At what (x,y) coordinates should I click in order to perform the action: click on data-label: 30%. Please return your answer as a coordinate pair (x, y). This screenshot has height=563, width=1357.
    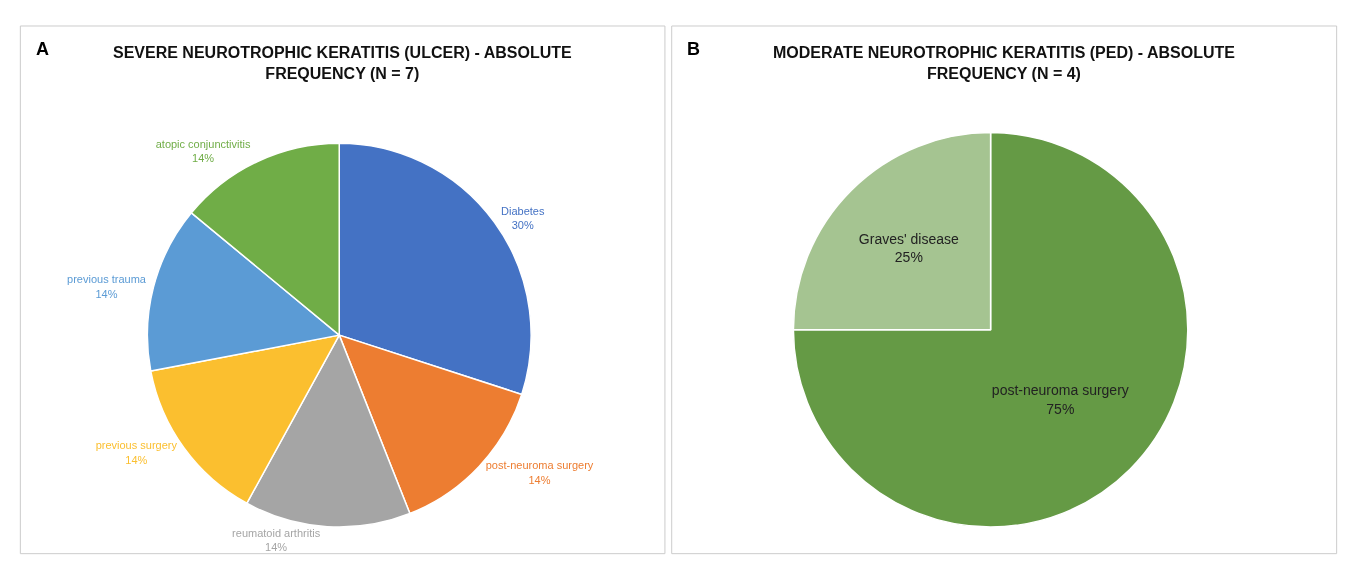
    Looking at the image, I should click on (522, 224).